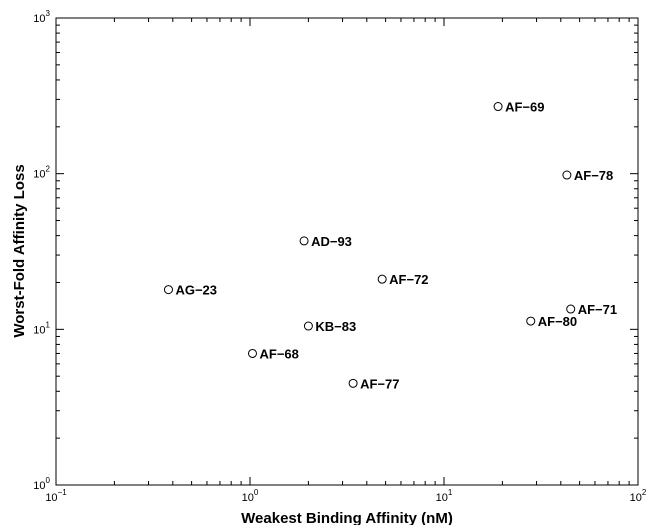  Describe the element at coordinates (41, 484) in the screenshot. I see `y-tick-label: 10⁰` at that location.